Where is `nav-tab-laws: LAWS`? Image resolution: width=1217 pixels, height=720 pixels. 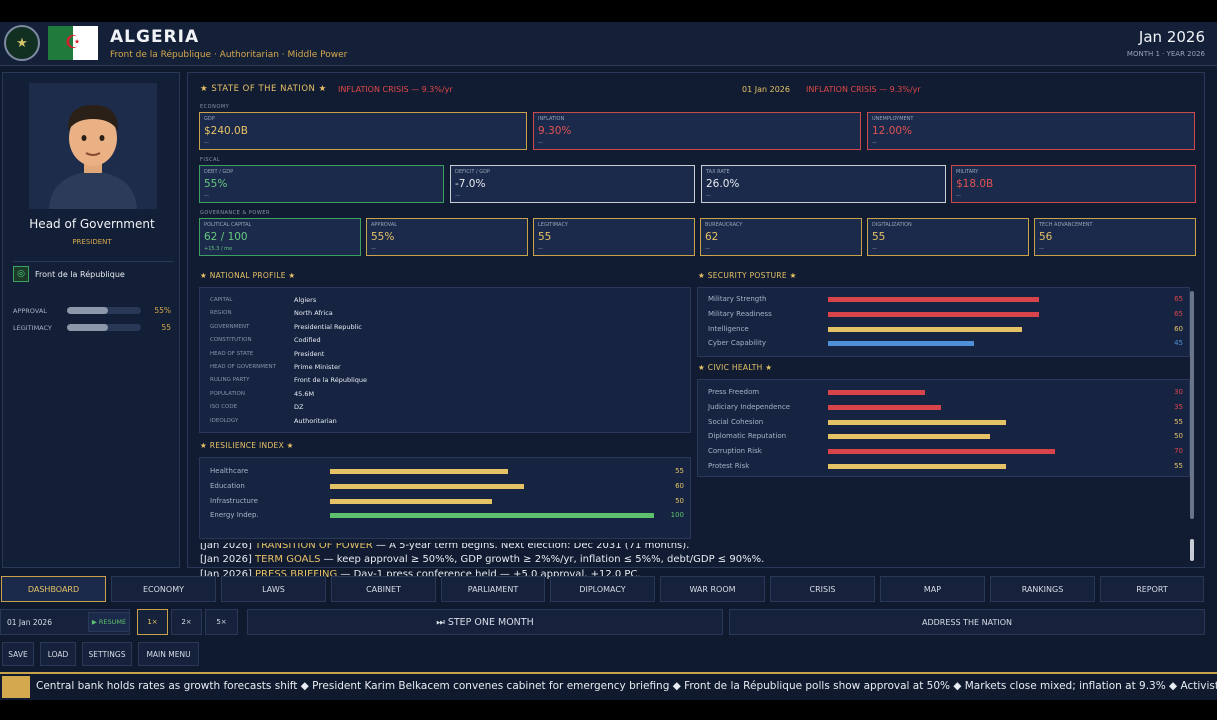 nav-tab-laws: LAWS is located at coordinates (273, 589).